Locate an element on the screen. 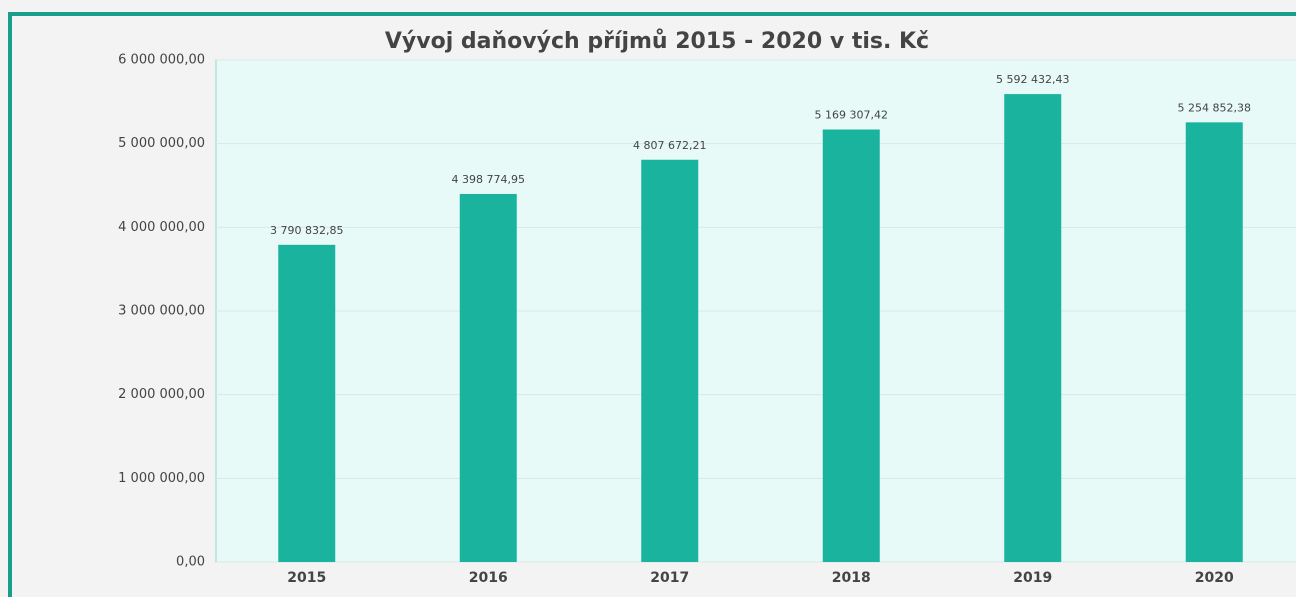 Image resolution: width=1296 pixels, height=597 pixels. x-tick-label: 2016 is located at coordinates (488, 578).